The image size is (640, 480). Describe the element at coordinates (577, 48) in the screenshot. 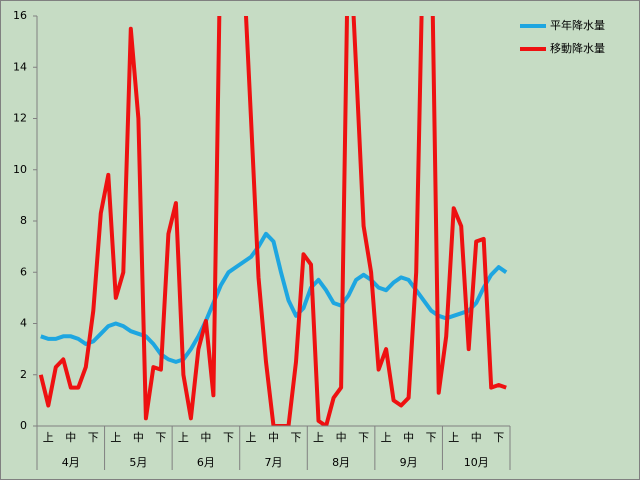

I see `legend-label: 移動降水量` at that location.